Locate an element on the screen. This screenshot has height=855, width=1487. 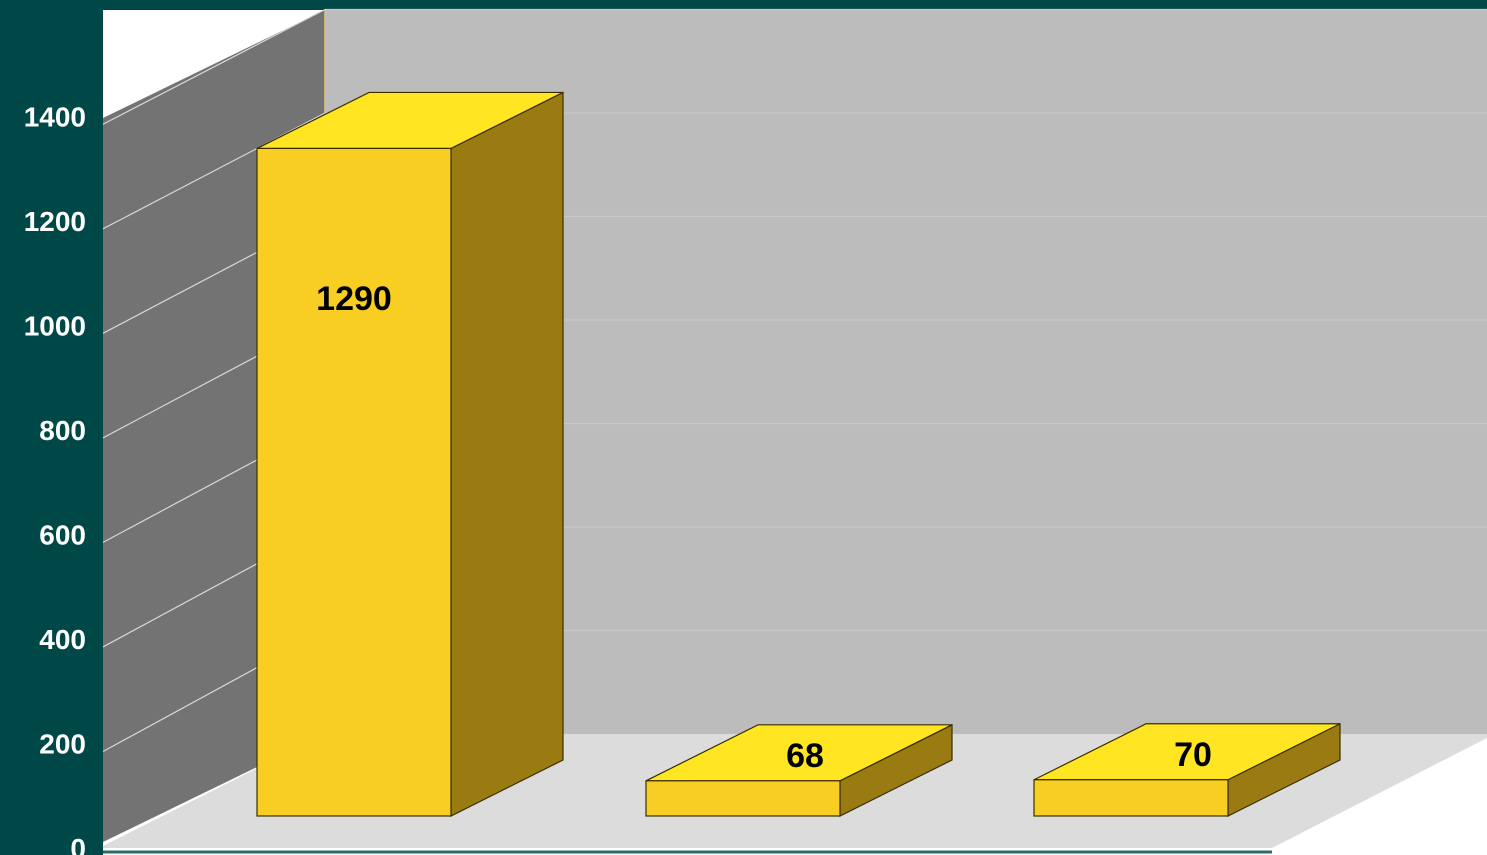
y-tick-label: 600 is located at coordinates (62, 534).